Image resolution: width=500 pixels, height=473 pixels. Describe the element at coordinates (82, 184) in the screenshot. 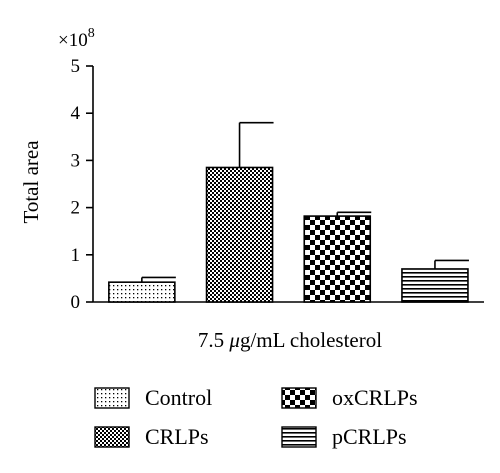

I see `y-ticks: 0 1 2 3 4 5` at that location.